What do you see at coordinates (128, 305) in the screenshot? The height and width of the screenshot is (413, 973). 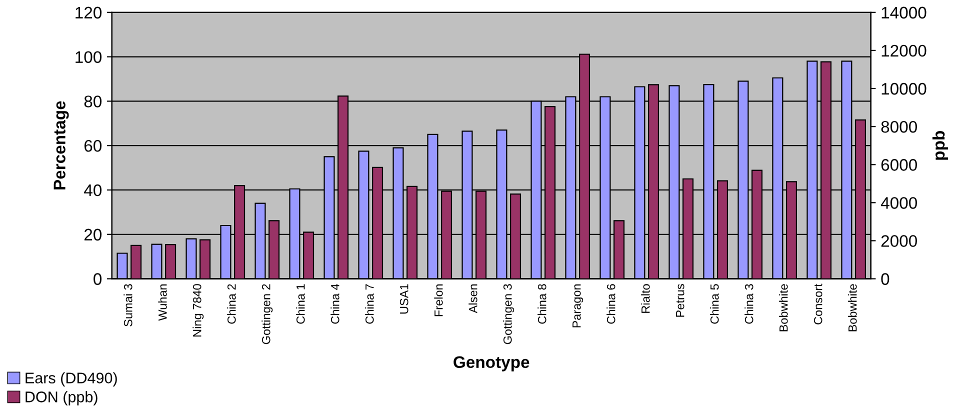 I see `x-tick-label: Sumai 3` at bounding box center [128, 305].